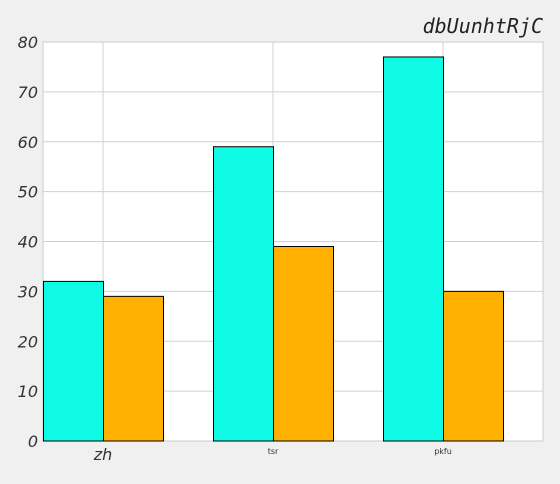 The image size is (560, 484). What do you see at coordinates (473, 366) in the screenshot?
I see `bar-2-pkfu` at bounding box center [473, 366].